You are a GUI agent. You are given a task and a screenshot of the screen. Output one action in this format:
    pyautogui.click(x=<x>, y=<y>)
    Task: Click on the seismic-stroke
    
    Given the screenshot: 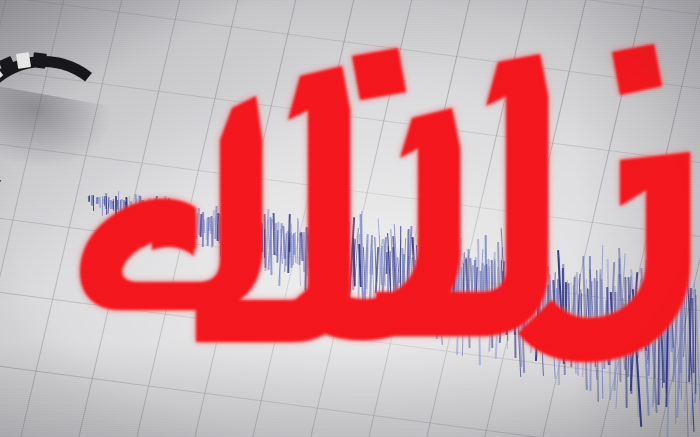 What is the action you would take?
    pyautogui.click(x=264, y=244)
    